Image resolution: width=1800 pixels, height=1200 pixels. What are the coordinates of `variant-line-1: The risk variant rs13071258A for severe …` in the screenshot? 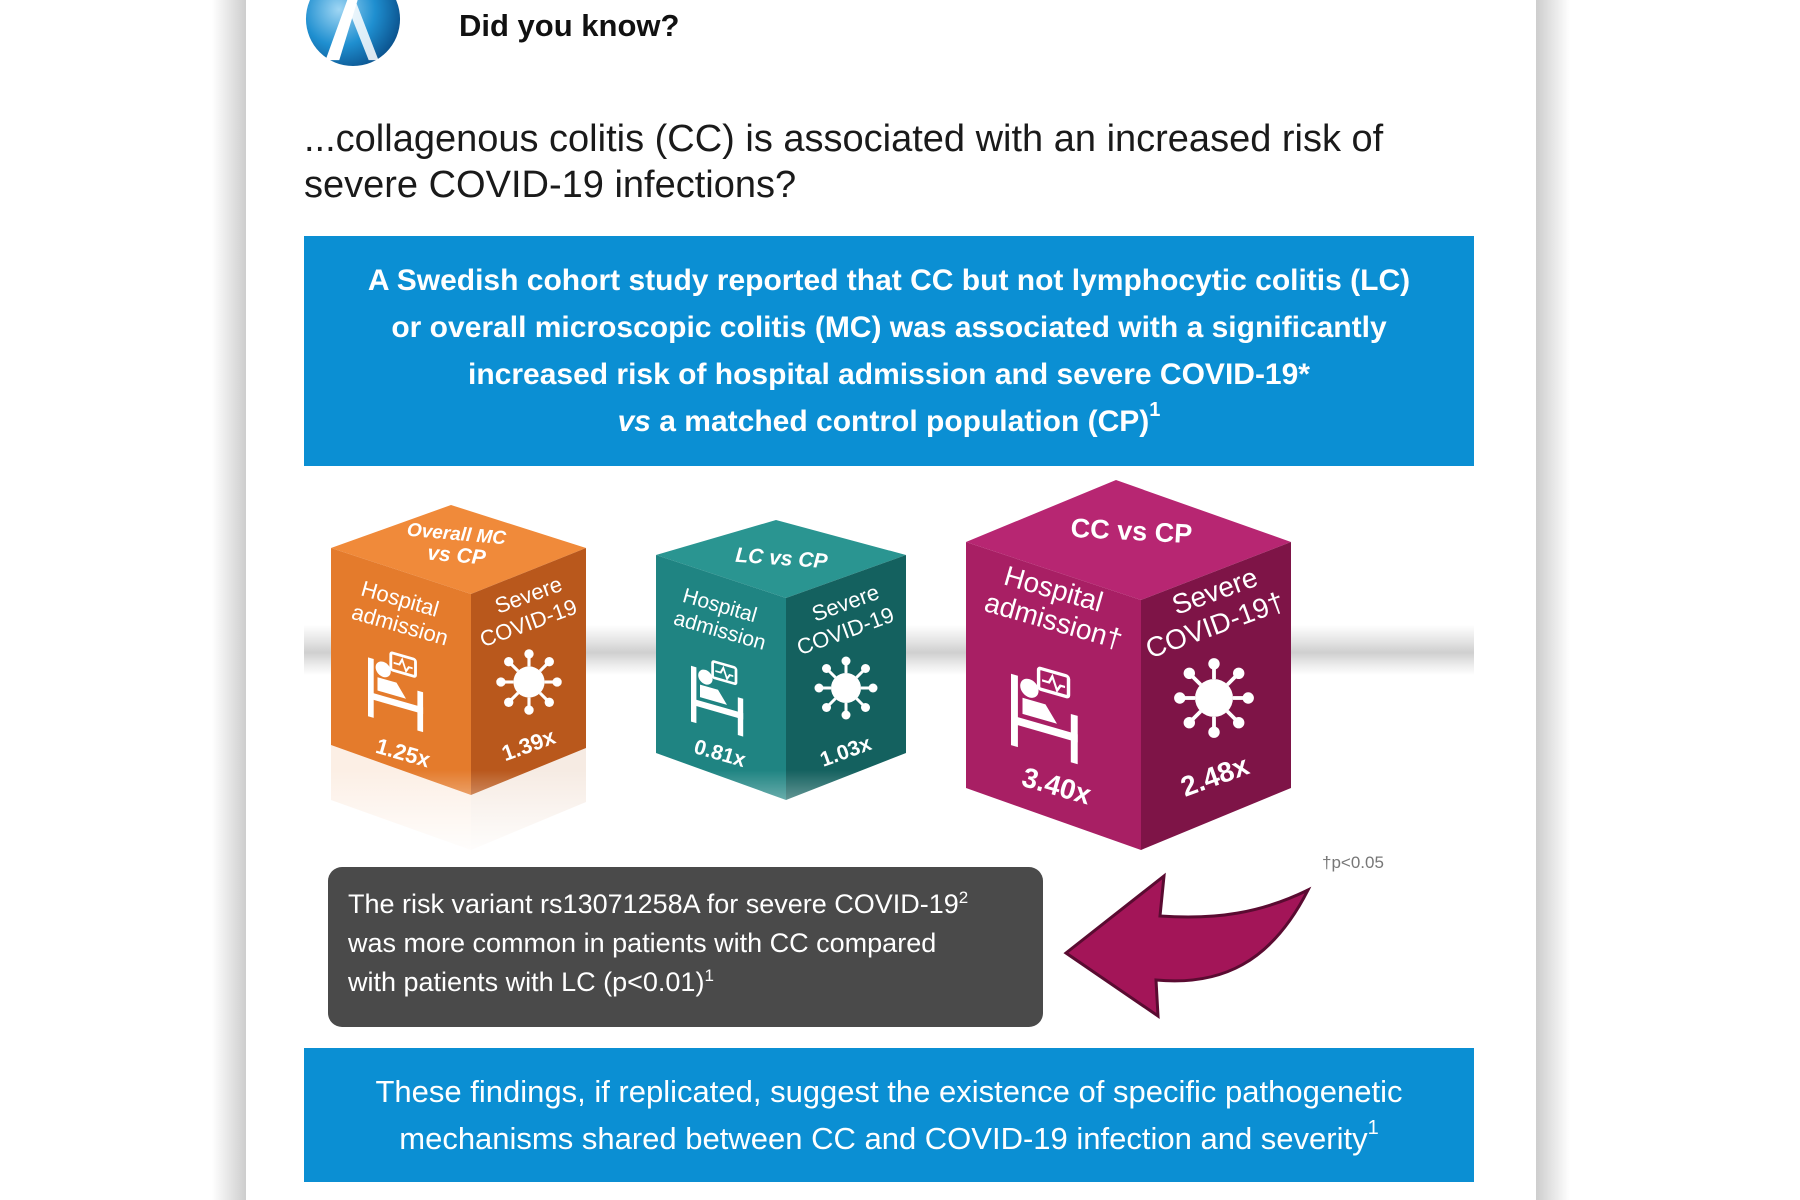 It's located at (685, 904).